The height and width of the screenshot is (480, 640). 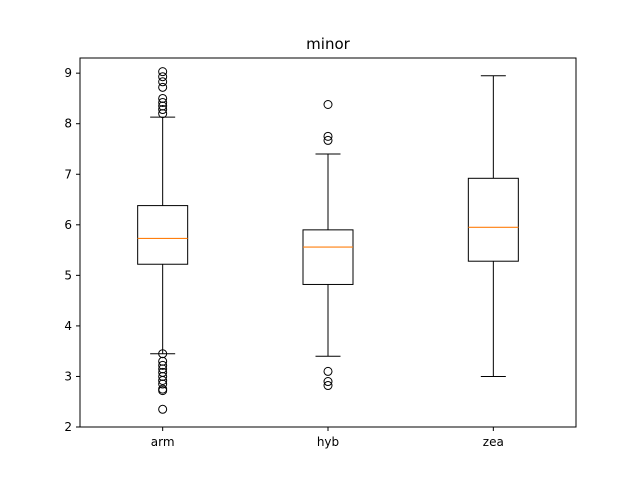 I want to click on y-tick-label: 4, so click(x=68, y=326).